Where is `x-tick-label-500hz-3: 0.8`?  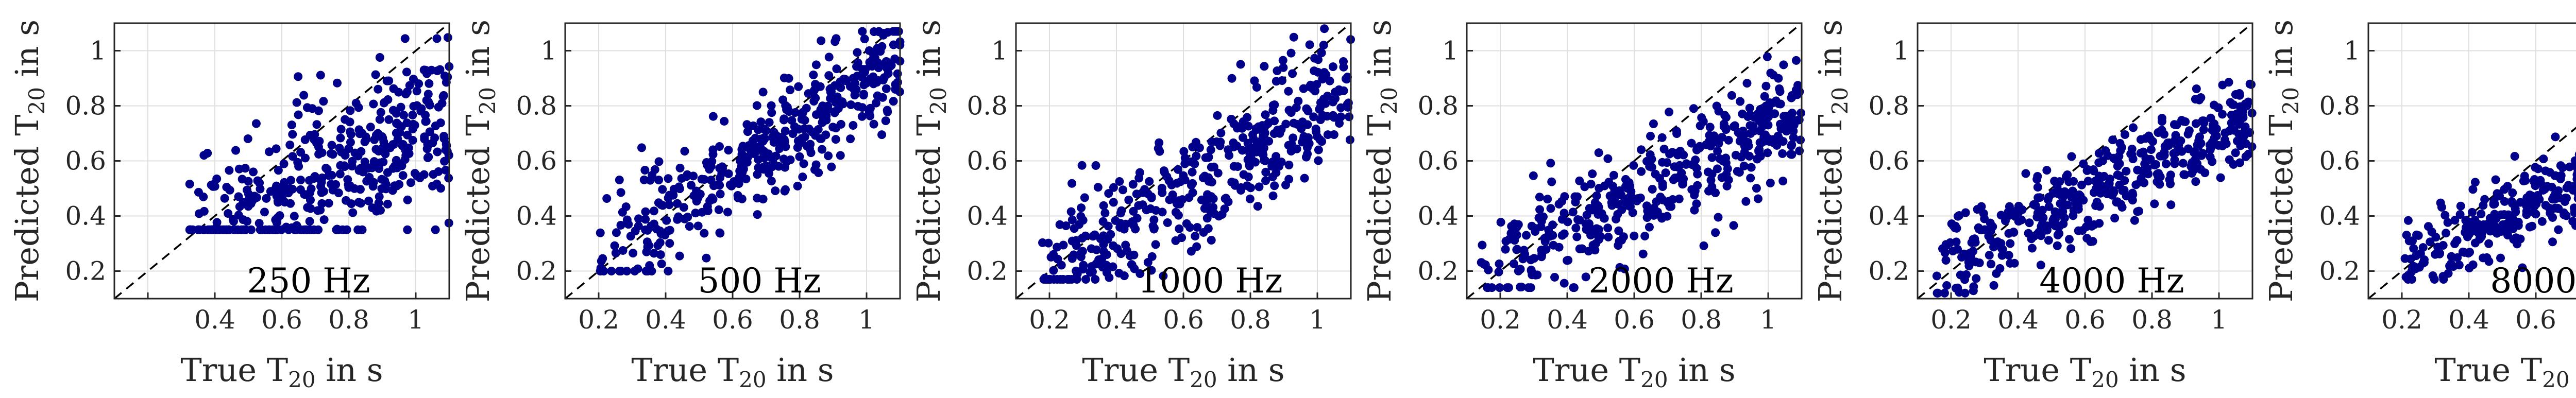
x-tick-label-500hz-3: 0.8 is located at coordinates (799, 320).